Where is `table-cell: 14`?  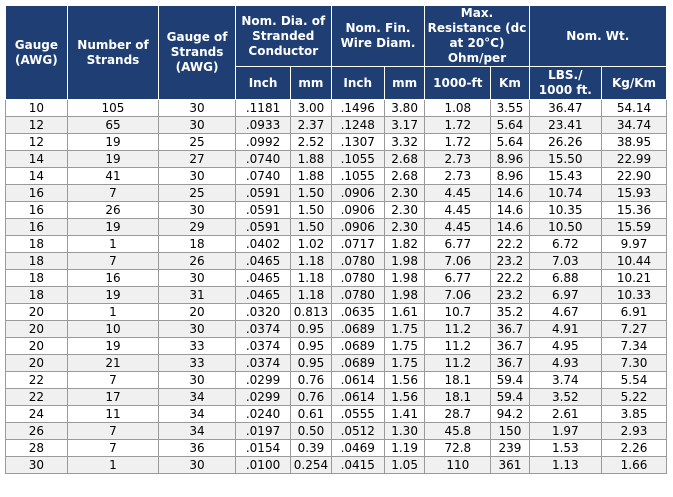 table-cell: 14 is located at coordinates (36, 176).